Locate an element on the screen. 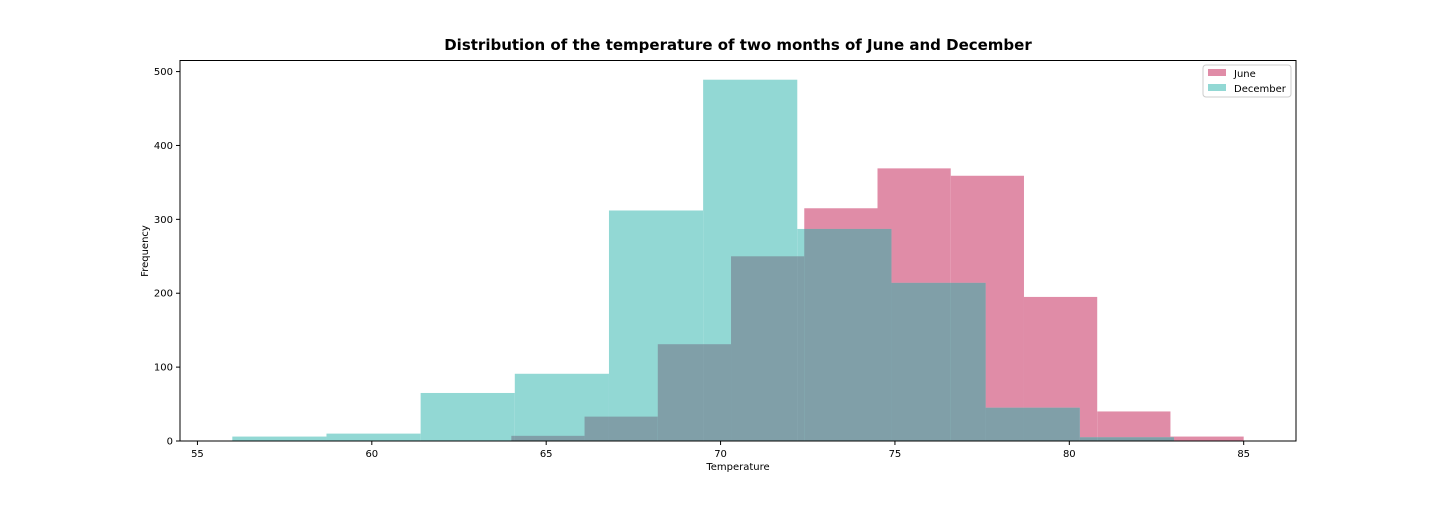 The height and width of the screenshot is (508, 1440). x-tick-label-65: 65 is located at coordinates (546, 454).